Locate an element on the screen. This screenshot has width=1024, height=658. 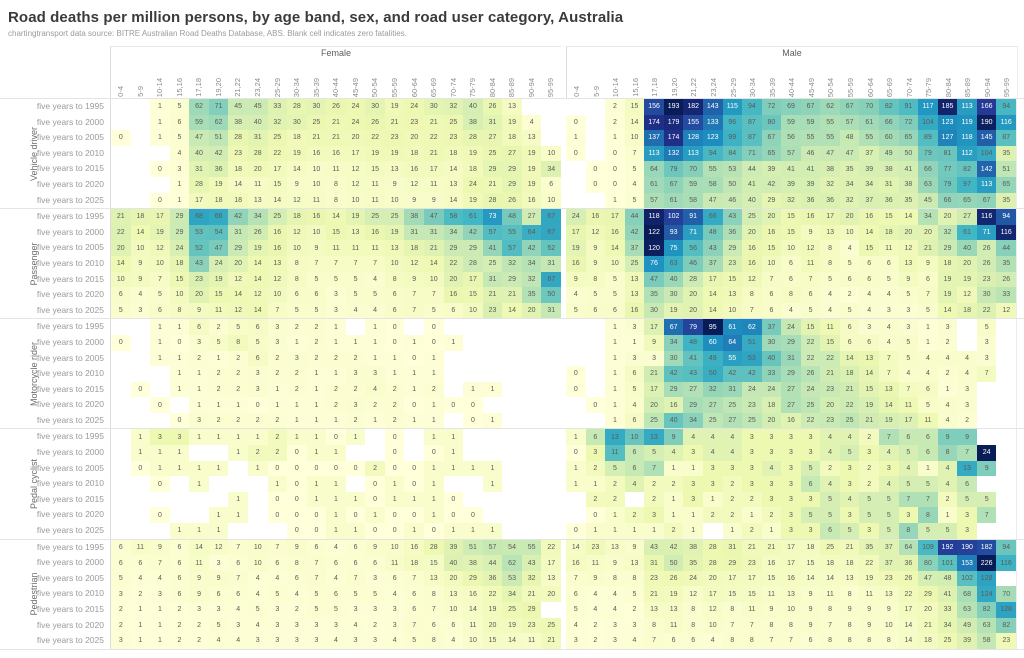
heatmap-cell: 47 is located at coordinates (849, 153).